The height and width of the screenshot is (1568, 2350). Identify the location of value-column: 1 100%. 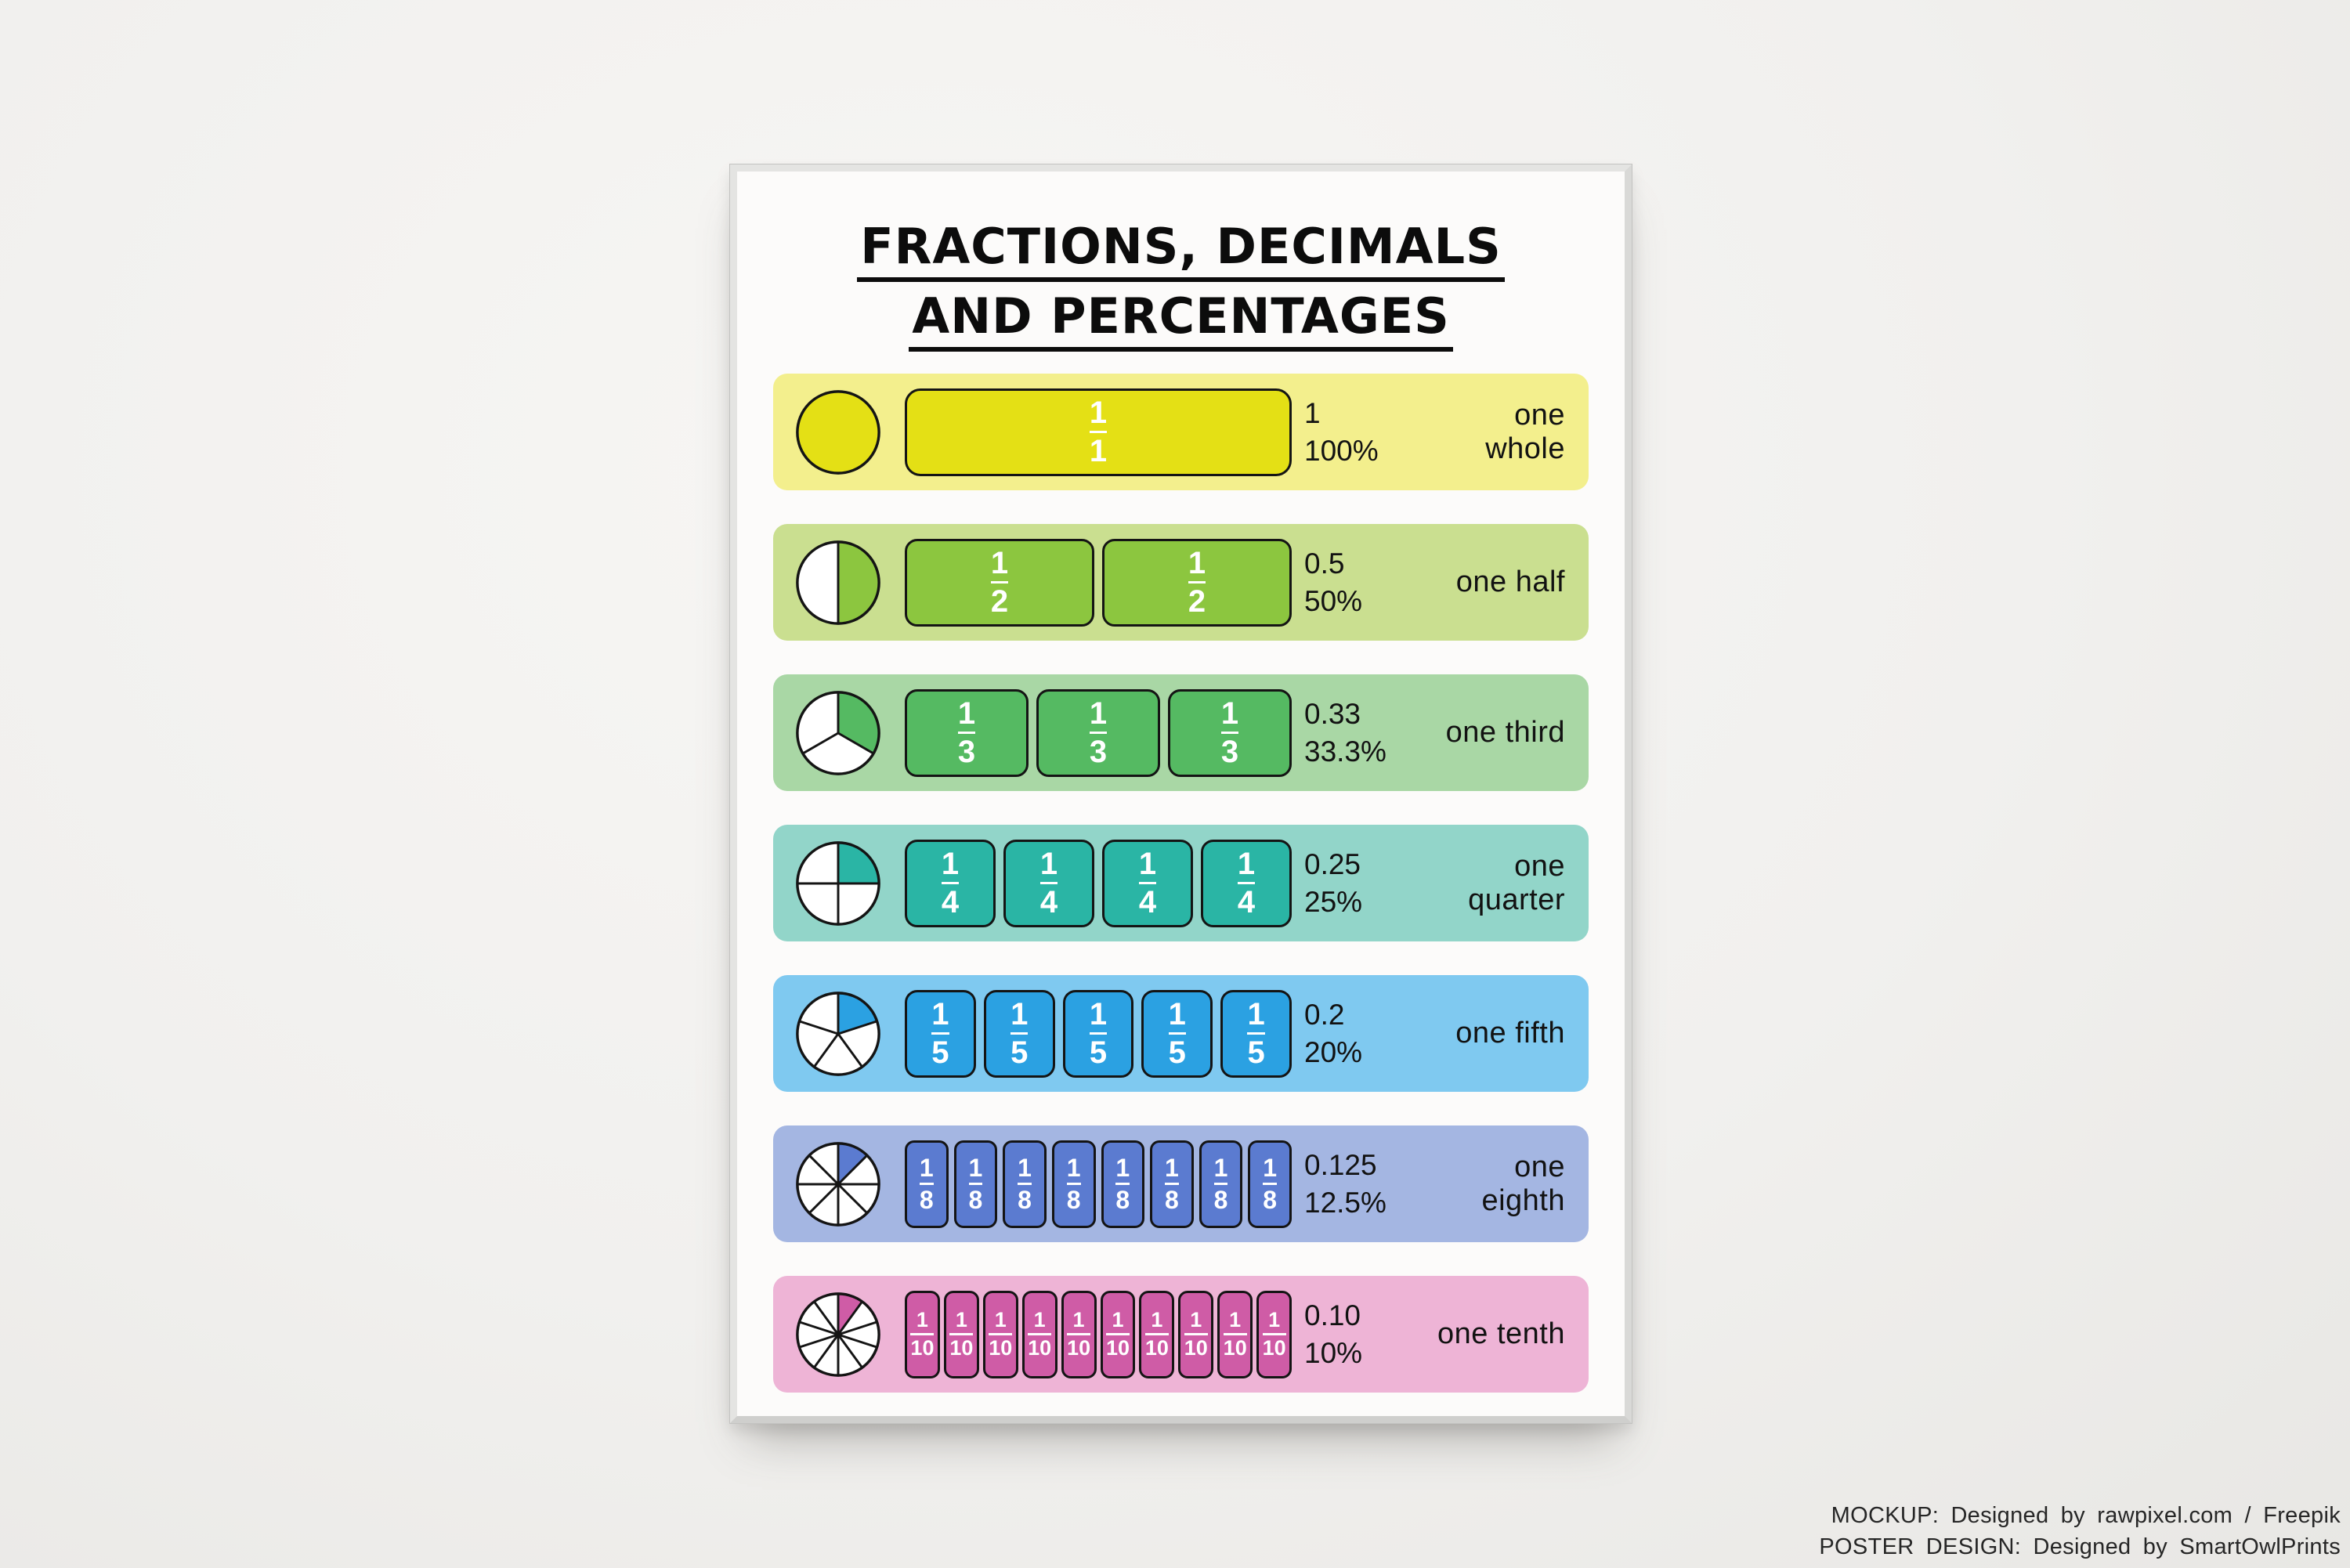
(1359, 432).